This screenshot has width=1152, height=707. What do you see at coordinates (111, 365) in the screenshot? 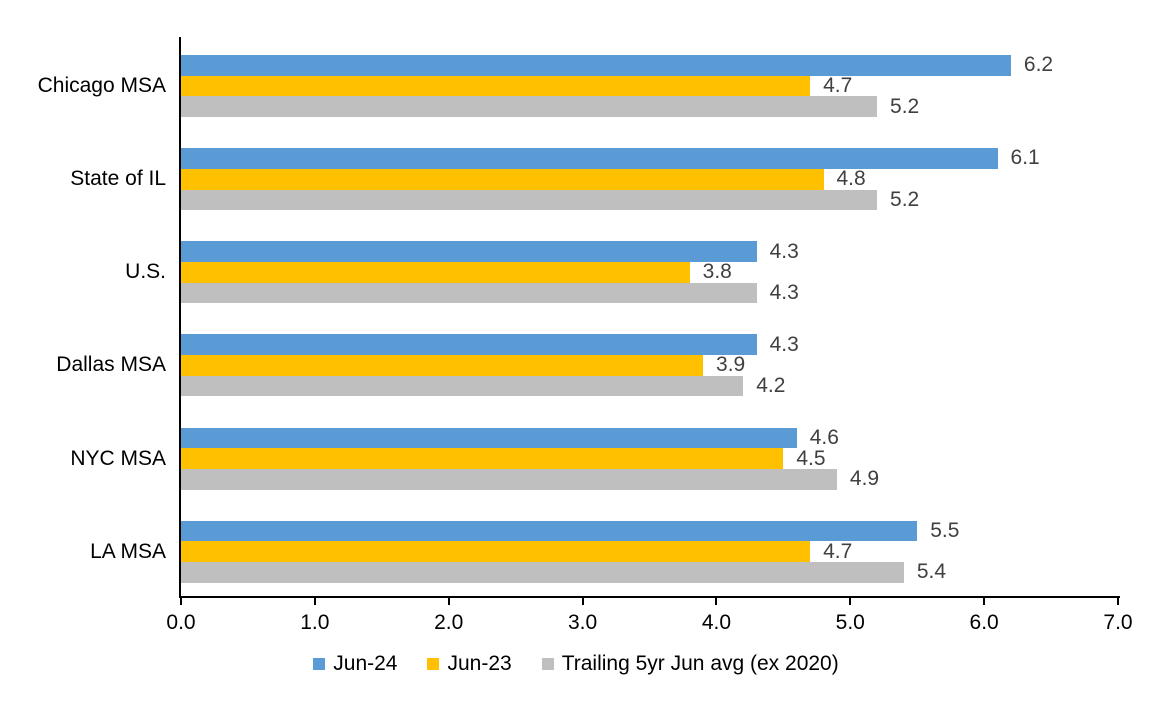
I see `category-label: Dallas MSA` at bounding box center [111, 365].